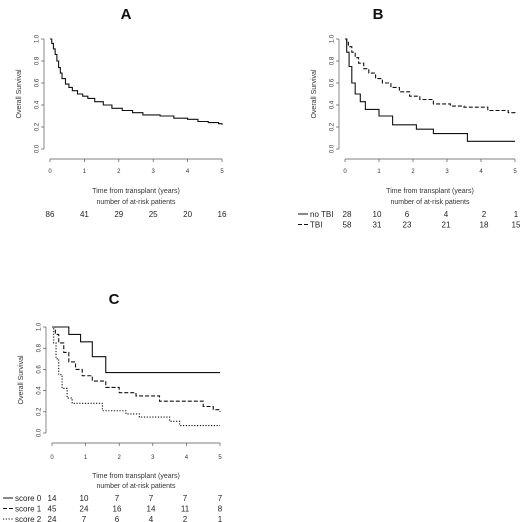  What do you see at coordinates (377, 225) in the screenshot?
I see `at-risk-count: 31` at bounding box center [377, 225].